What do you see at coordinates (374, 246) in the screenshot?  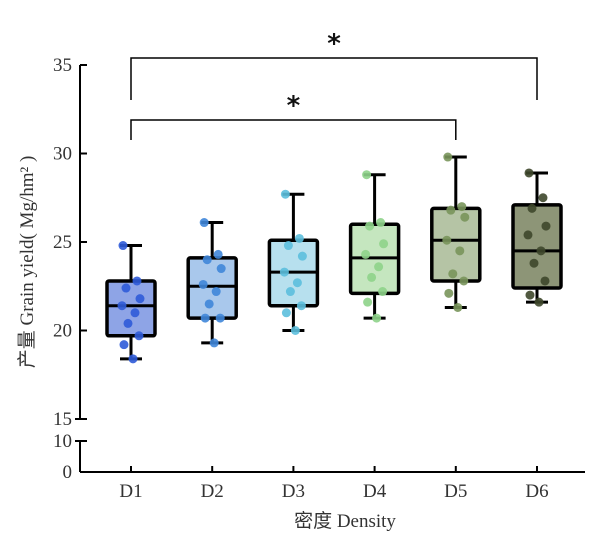 I see `box-group-d4` at bounding box center [374, 246].